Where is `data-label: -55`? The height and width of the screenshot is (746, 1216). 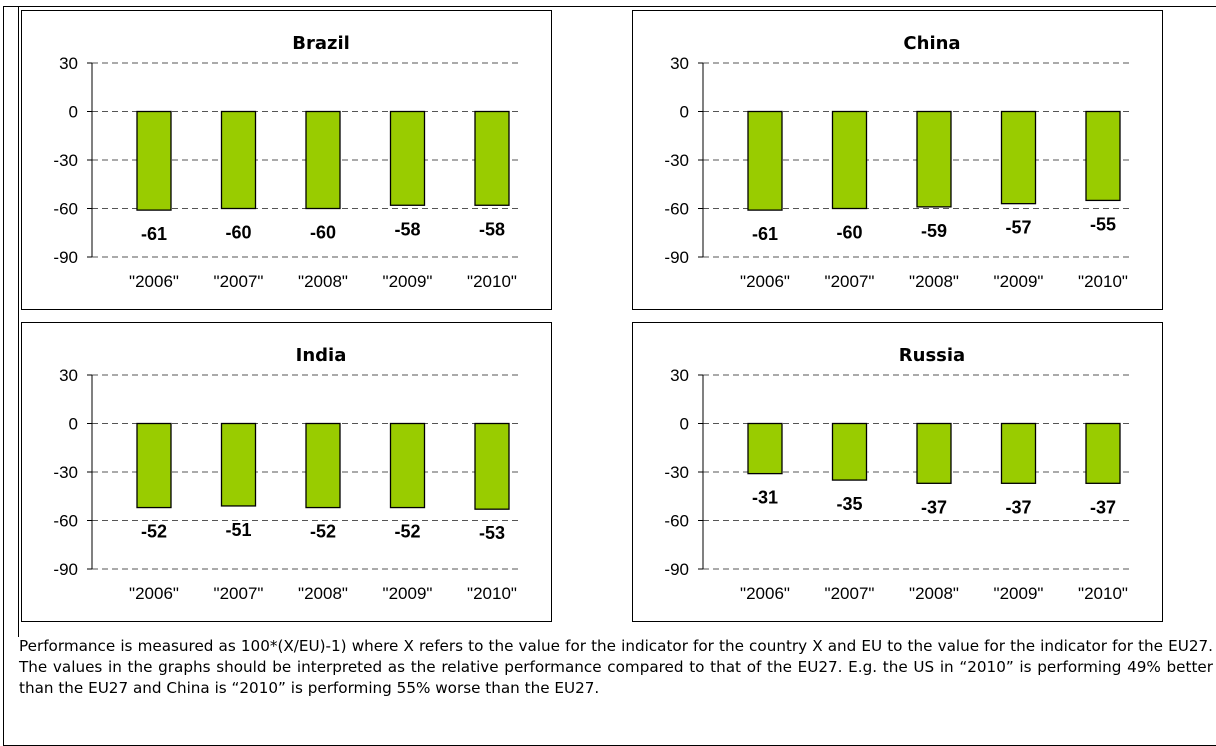 data-label: -55 is located at coordinates (1103, 224).